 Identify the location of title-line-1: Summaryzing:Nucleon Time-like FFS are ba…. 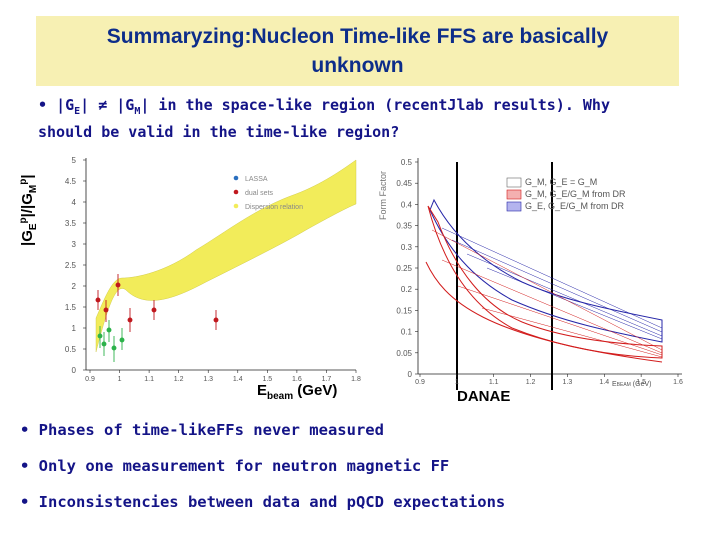
(357, 36).